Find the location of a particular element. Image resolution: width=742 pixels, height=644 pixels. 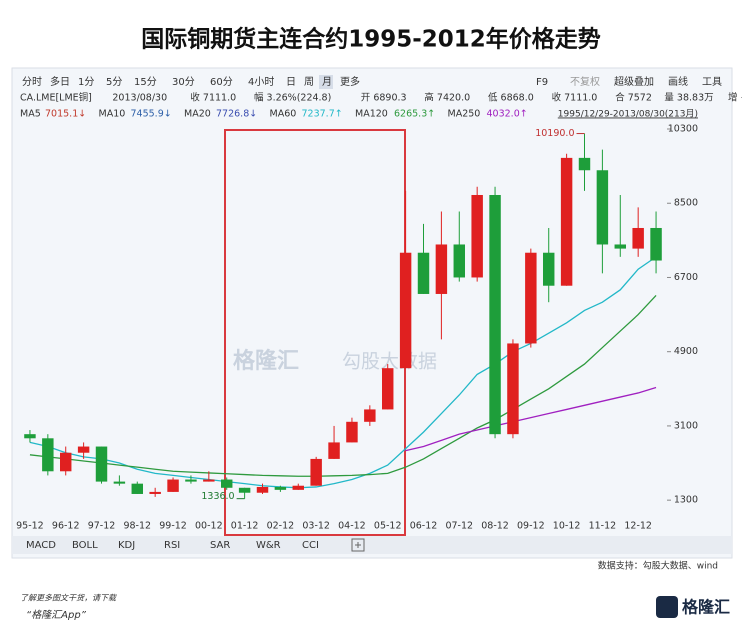

x-tick-label: 04-12 is located at coordinates (352, 526).